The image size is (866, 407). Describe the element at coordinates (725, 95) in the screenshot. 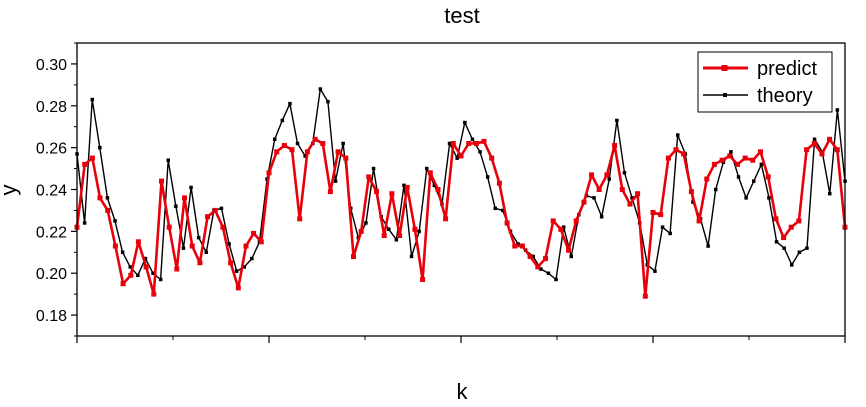

I see `legend-marker-theory` at that location.